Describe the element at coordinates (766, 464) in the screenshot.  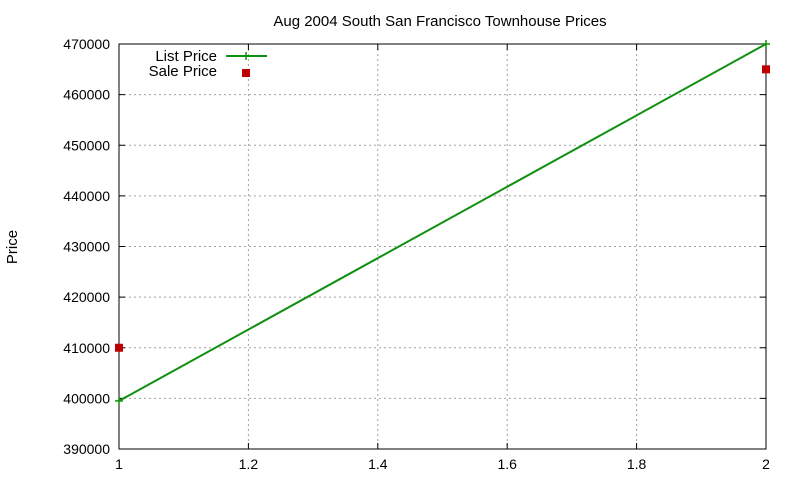
I see `x-tick-label: 2` at that location.